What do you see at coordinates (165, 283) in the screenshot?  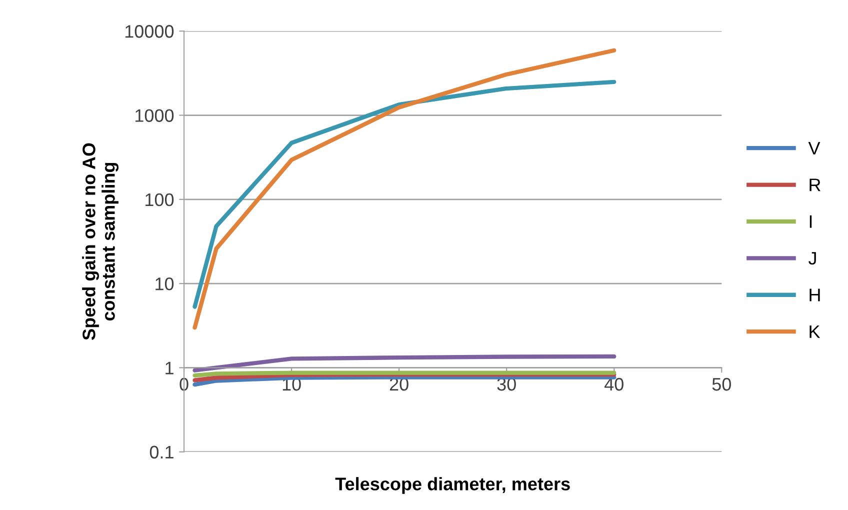 I see `y-tick-label: 10` at bounding box center [165, 283].